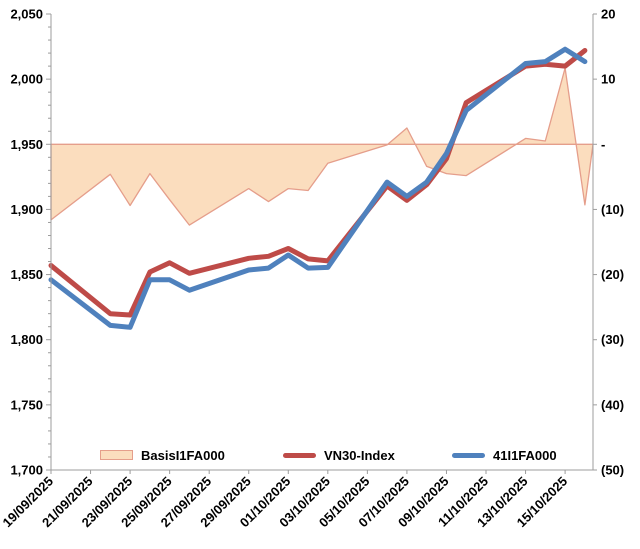  Describe the element at coordinates (608, 14) in the screenshot. I see `svg-text: 20` at that location.